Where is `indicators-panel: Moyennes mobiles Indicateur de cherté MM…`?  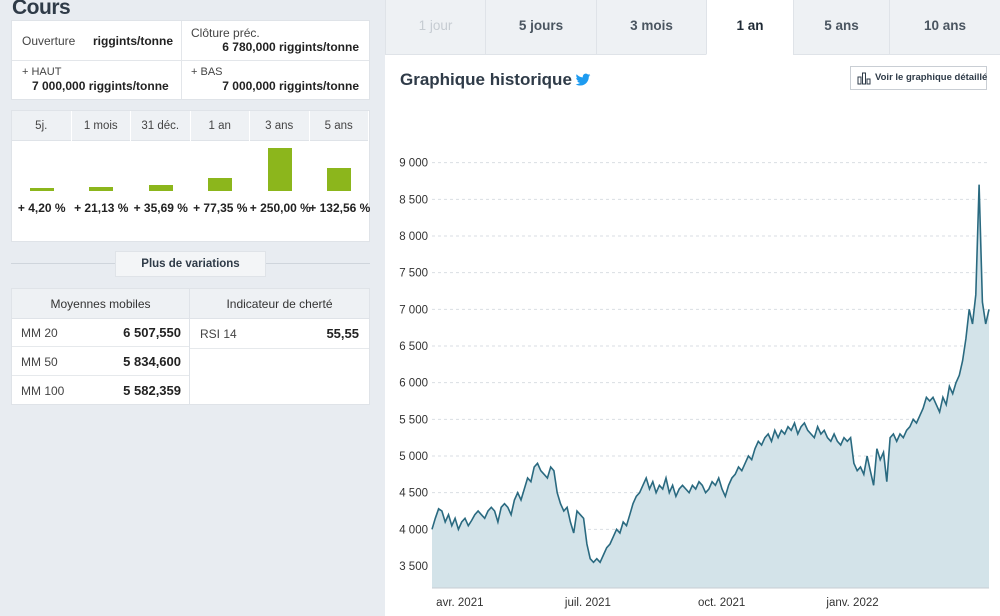
indicators-panel: Moyennes mobiles Indicateur de cherté MM… is located at coordinates (190, 346).